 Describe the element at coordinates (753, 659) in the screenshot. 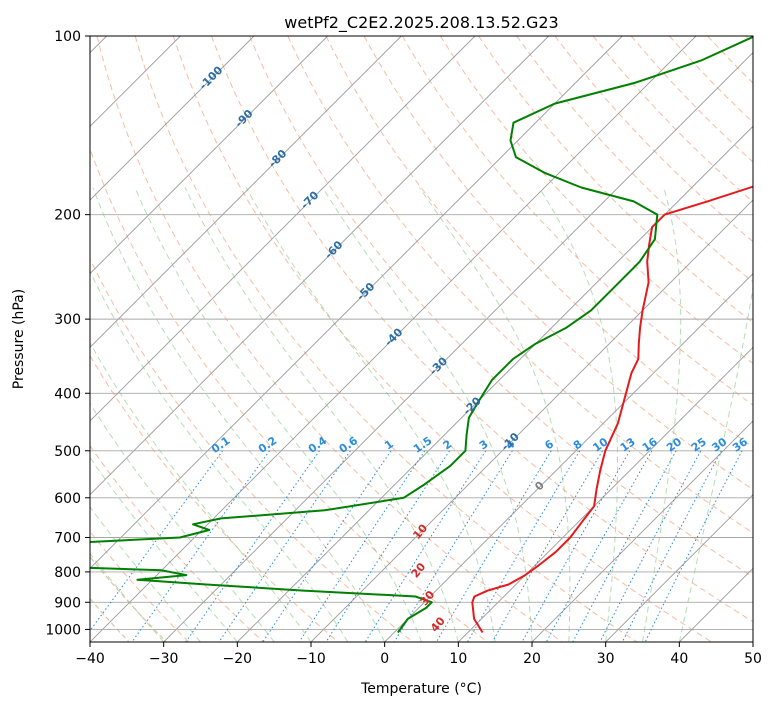

I see `x-tick-label: 50` at that location.